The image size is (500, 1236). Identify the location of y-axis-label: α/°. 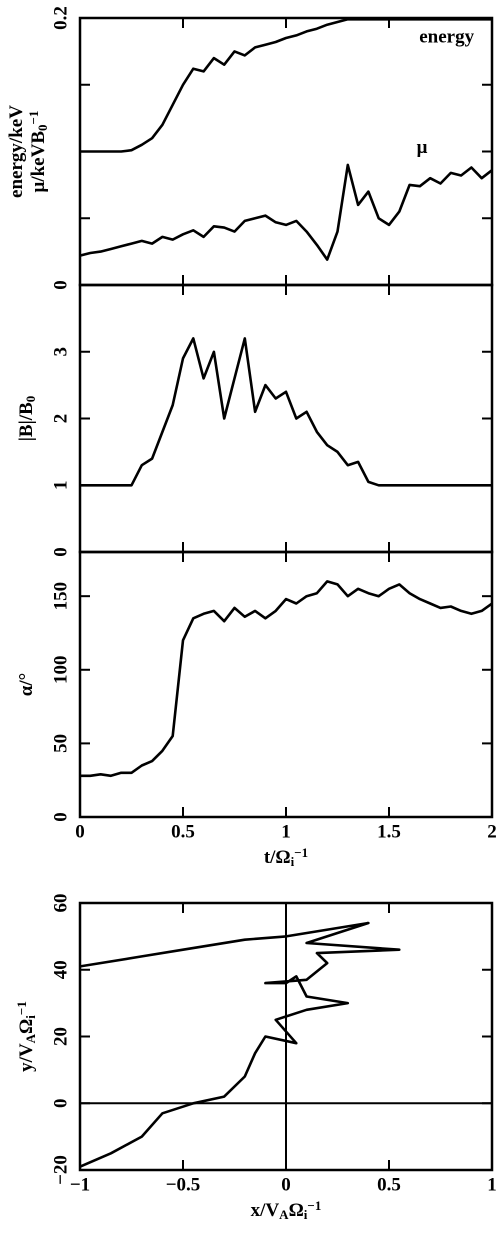
(26, 684).